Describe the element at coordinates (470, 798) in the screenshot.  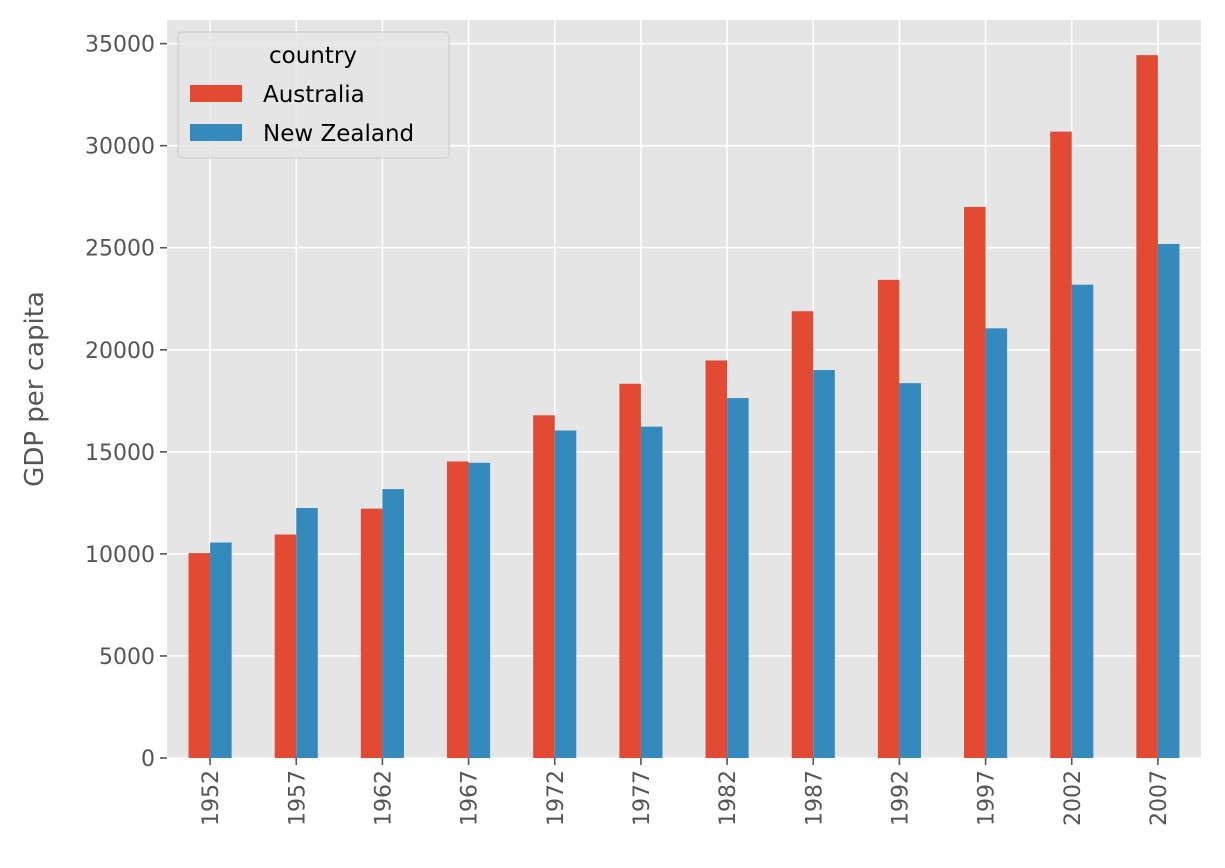
I see `x-tick-label: 1967` at that location.